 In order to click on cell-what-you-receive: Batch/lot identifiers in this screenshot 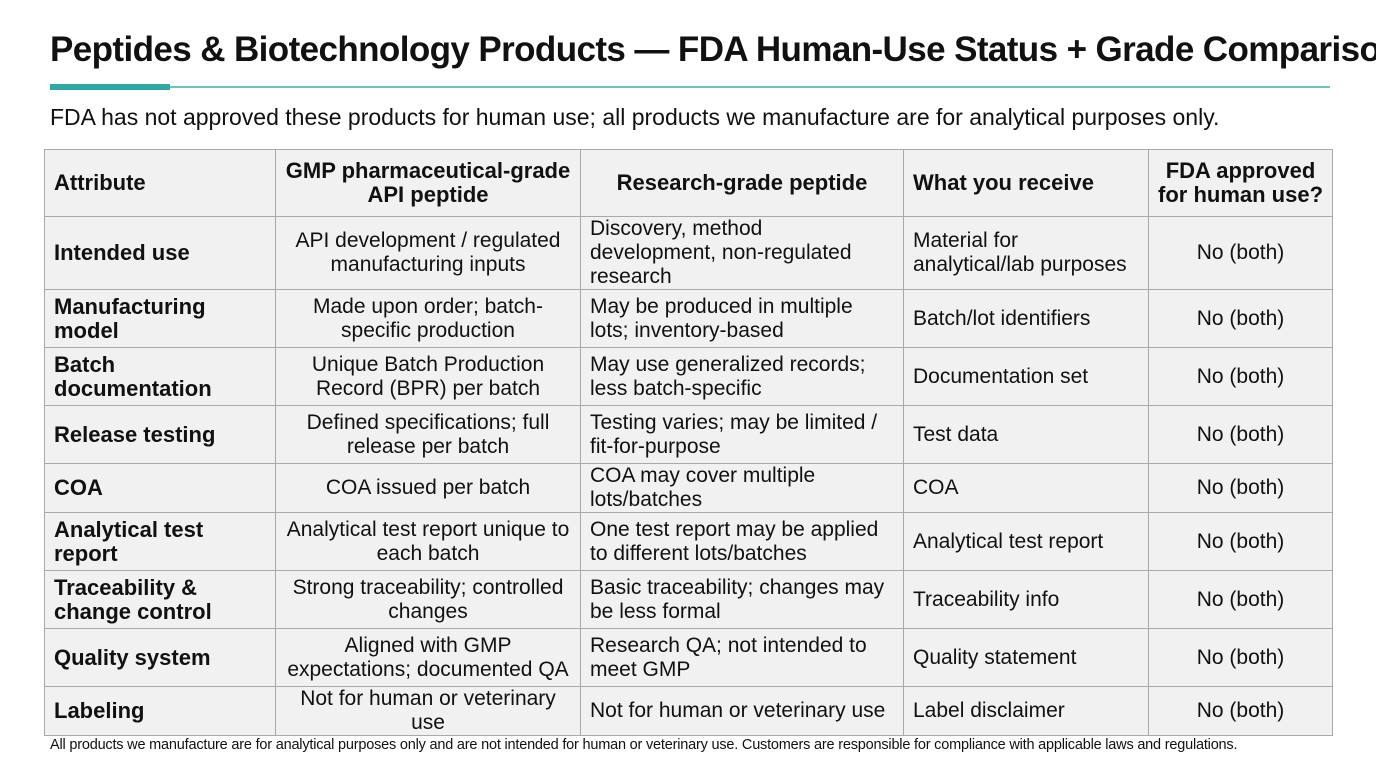, I will do `click(1026, 318)`.